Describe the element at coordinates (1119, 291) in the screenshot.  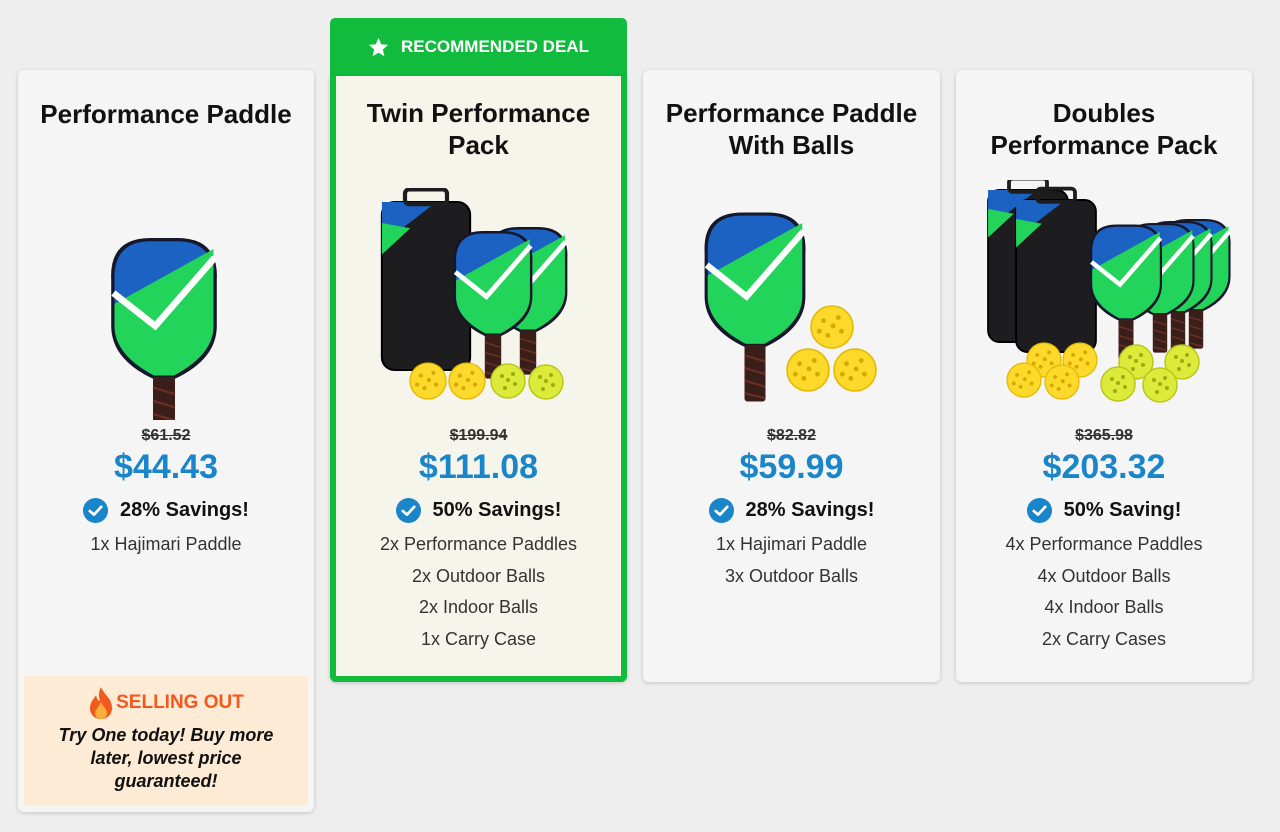
I see `doubles-pack-image` at that location.